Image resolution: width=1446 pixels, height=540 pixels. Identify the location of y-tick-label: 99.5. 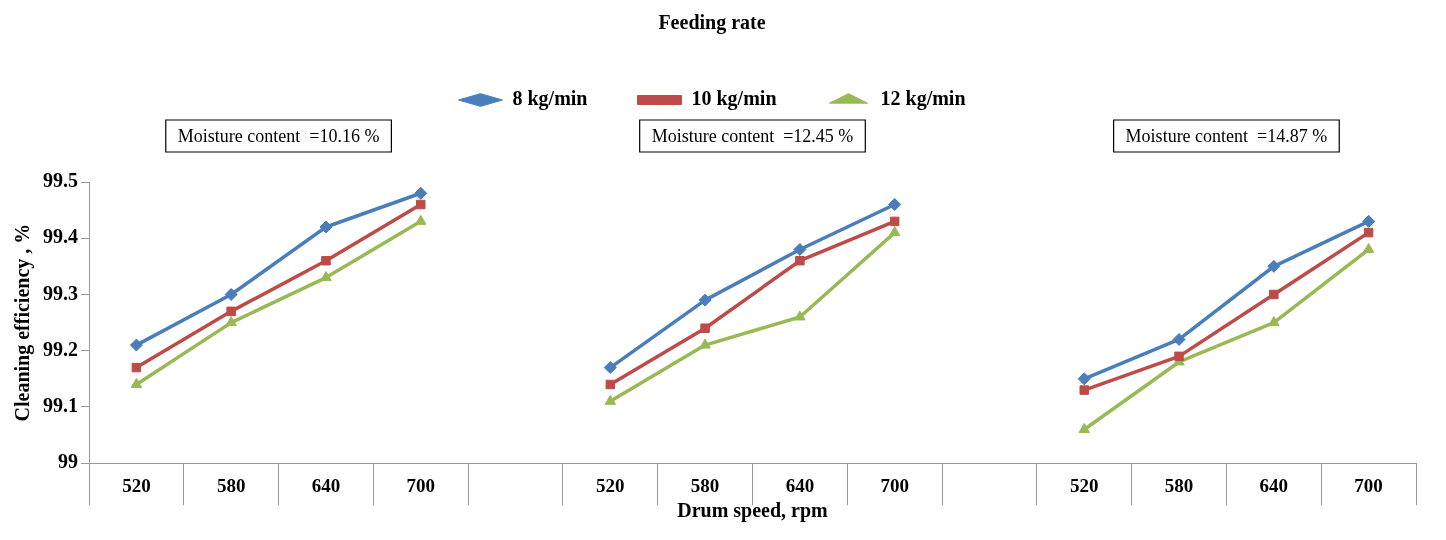
(60, 180).